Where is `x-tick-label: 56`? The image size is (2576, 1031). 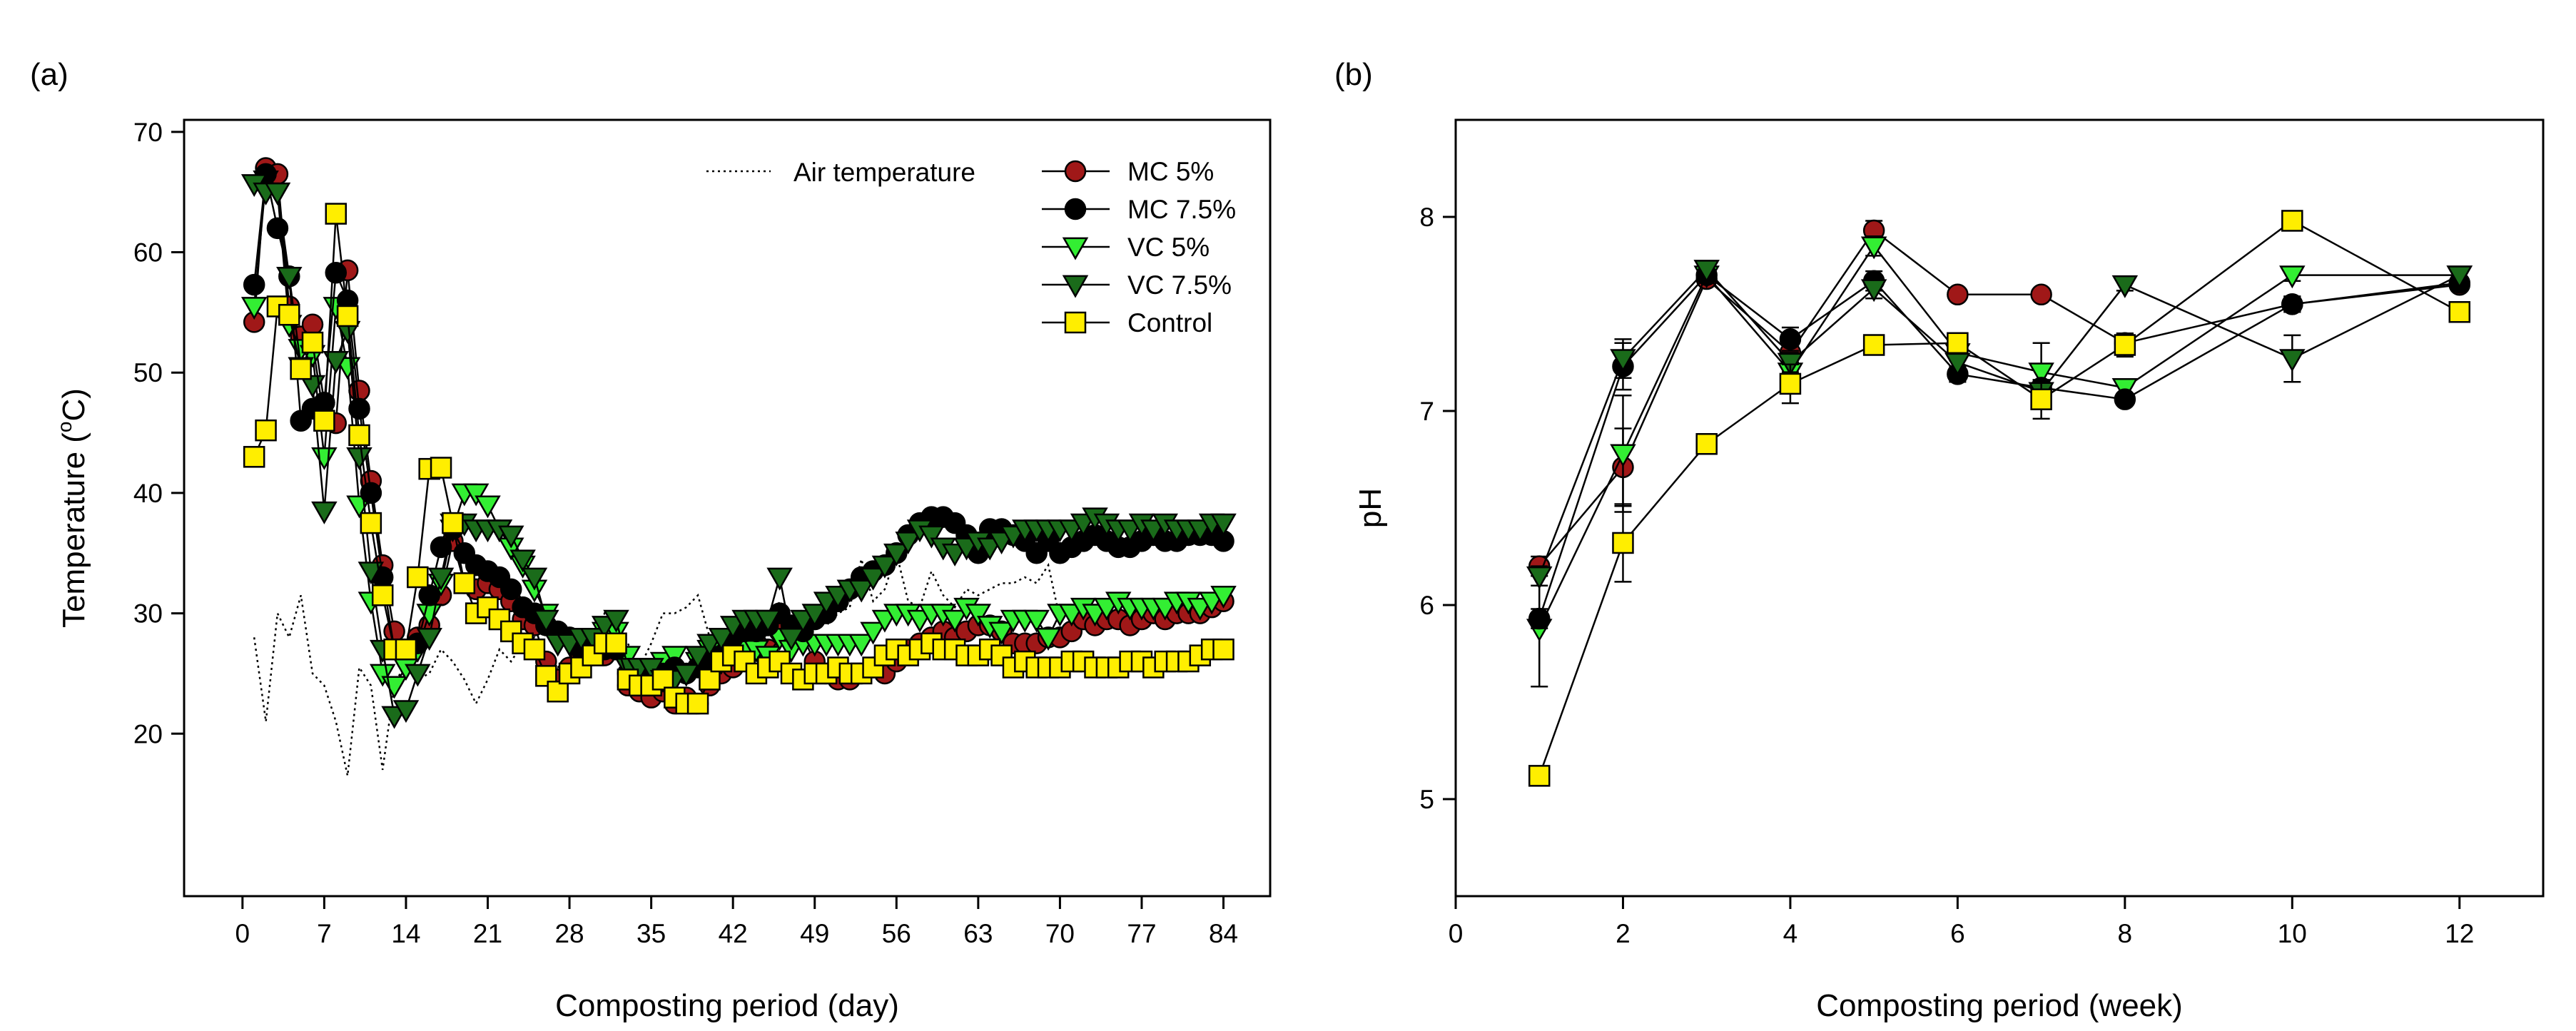
x-tick-label: 56 is located at coordinates (897, 933).